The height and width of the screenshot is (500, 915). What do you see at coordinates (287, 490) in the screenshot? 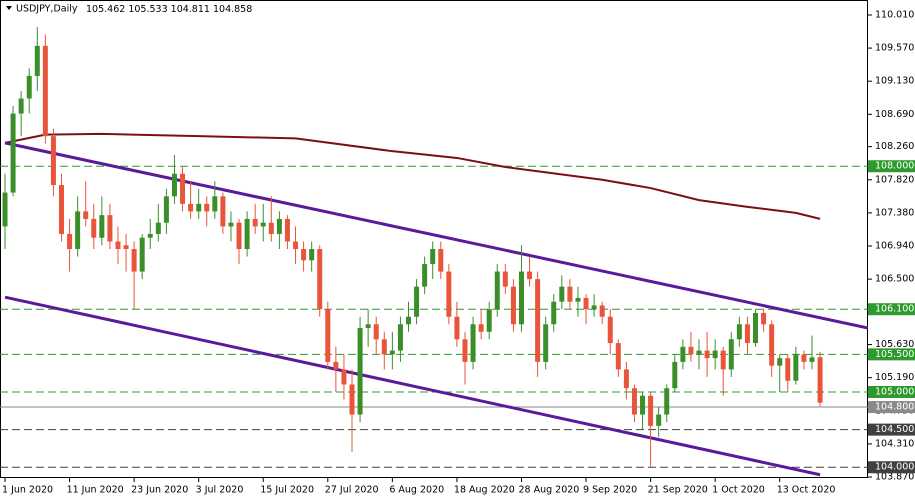
I see `x-tick-label: 15 Jul 2020` at bounding box center [287, 490].